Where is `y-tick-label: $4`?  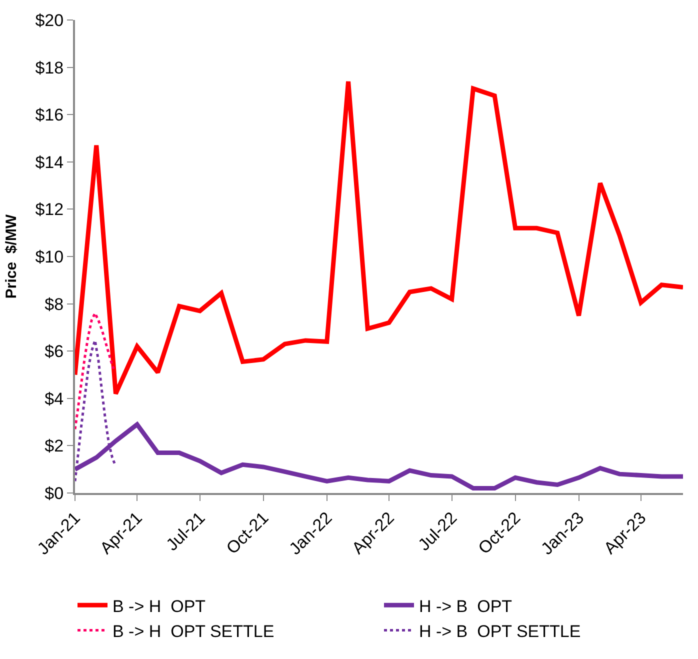 y-tick-label: $4 is located at coordinates (54, 398).